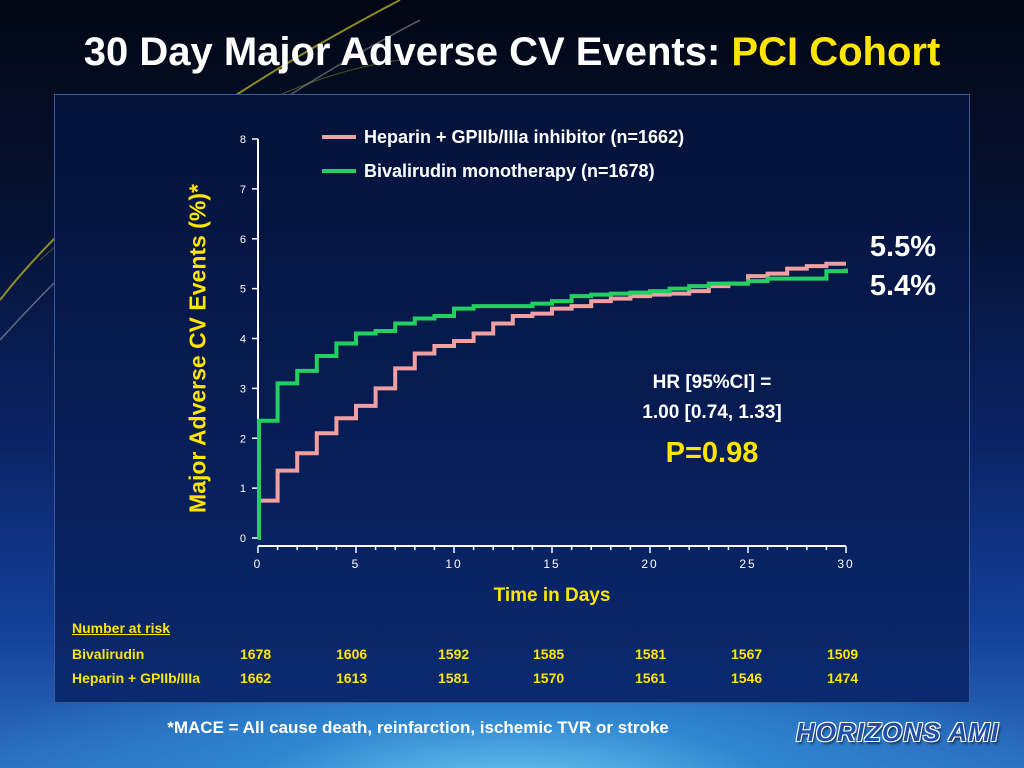 The width and height of the screenshot is (1024, 768). What do you see at coordinates (902, 247) in the screenshot?
I see `end-value-heparin: 5.5%` at bounding box center [902, 247].